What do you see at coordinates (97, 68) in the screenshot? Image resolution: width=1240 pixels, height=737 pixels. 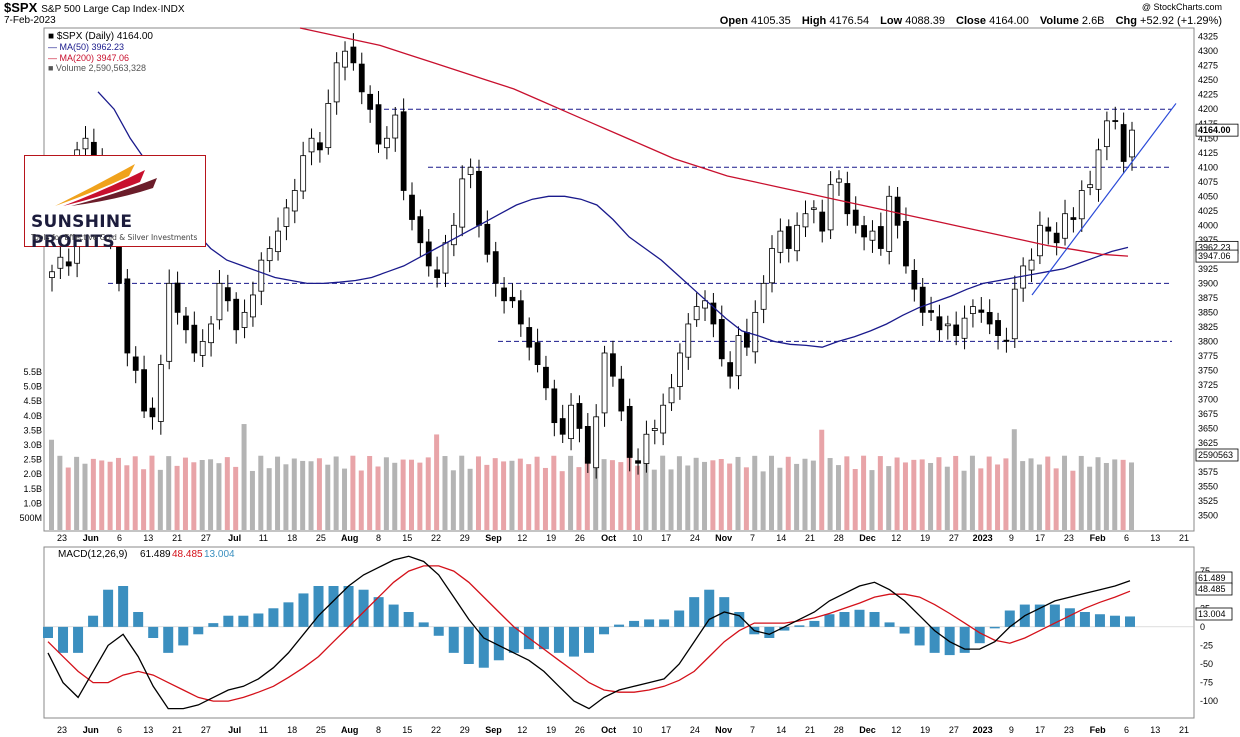 I see `legend-volume: ■ Volume 2,590,563,328` at bounding box center [97, 68].